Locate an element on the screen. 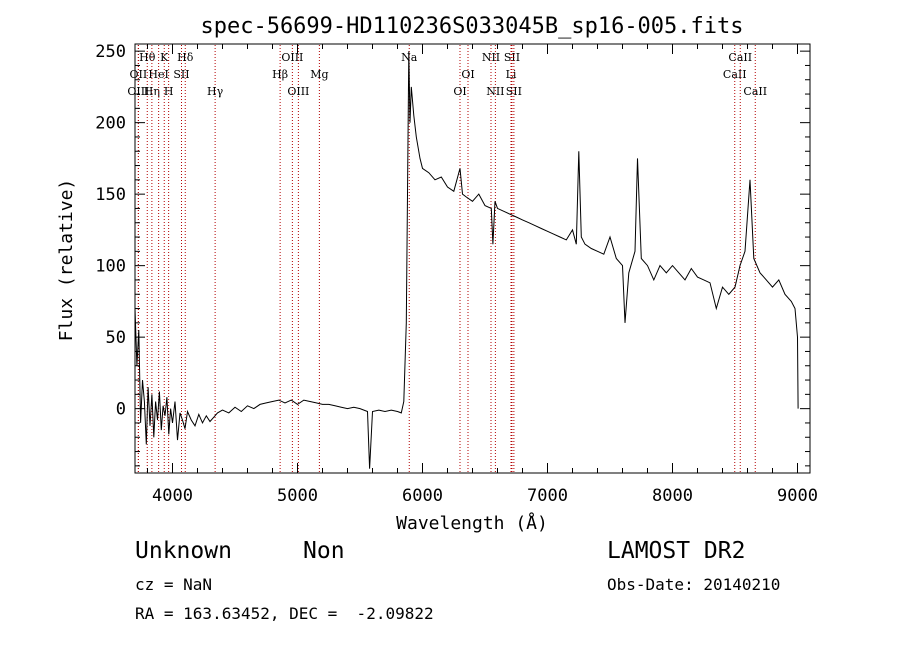 The height and width of the screenshot is (649, 900). line-label: OII is located at coordinates (139, 74).